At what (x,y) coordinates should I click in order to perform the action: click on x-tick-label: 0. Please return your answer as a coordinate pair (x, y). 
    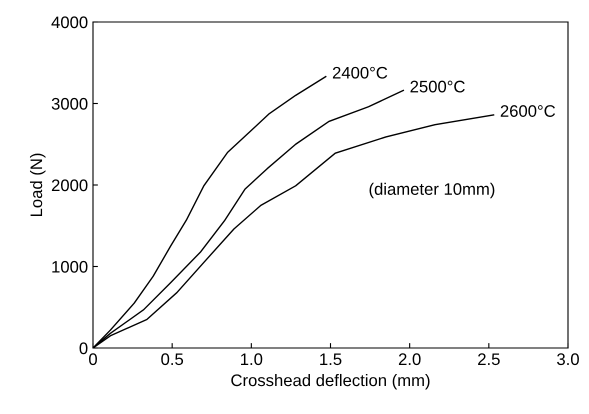
    Looking at the image, I should click on (93, 359).